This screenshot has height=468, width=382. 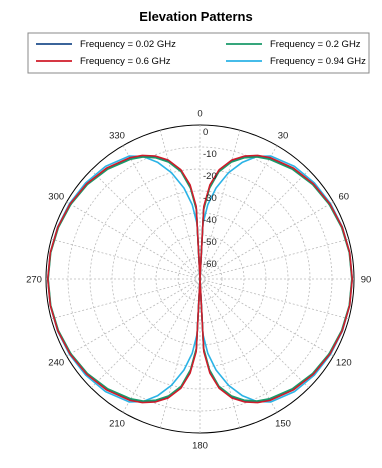 I want to click on angle-tick-label: 210, so click(x=117, y=423).